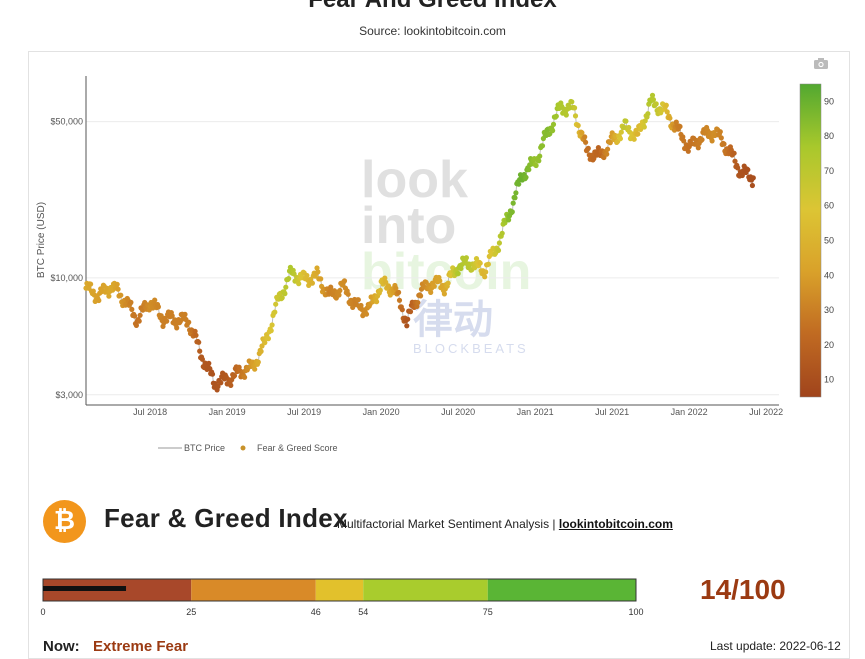 The image size is (865, 659). What do you see at coordinates (446, 253) in the screenshot?
I see `watermark: look into bitcoin 律动 BLOCKBEATS` at bounding box center [446, 253].